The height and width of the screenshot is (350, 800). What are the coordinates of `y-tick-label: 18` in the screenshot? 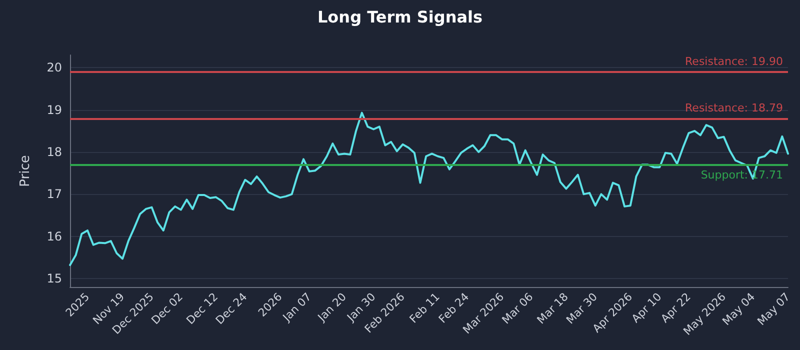 It's located at (54, 152).